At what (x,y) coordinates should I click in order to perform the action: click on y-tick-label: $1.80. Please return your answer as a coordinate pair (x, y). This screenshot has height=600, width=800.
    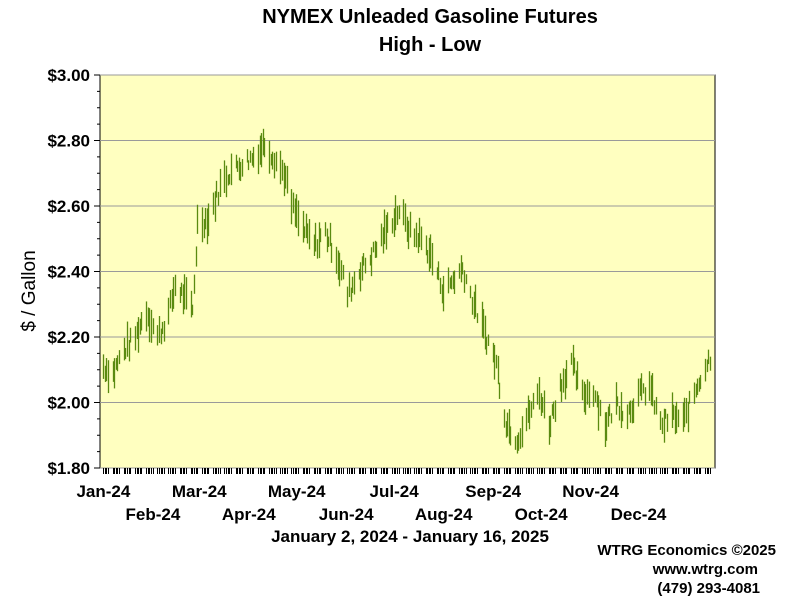
    Looking at the image, I should click on (68, 468).